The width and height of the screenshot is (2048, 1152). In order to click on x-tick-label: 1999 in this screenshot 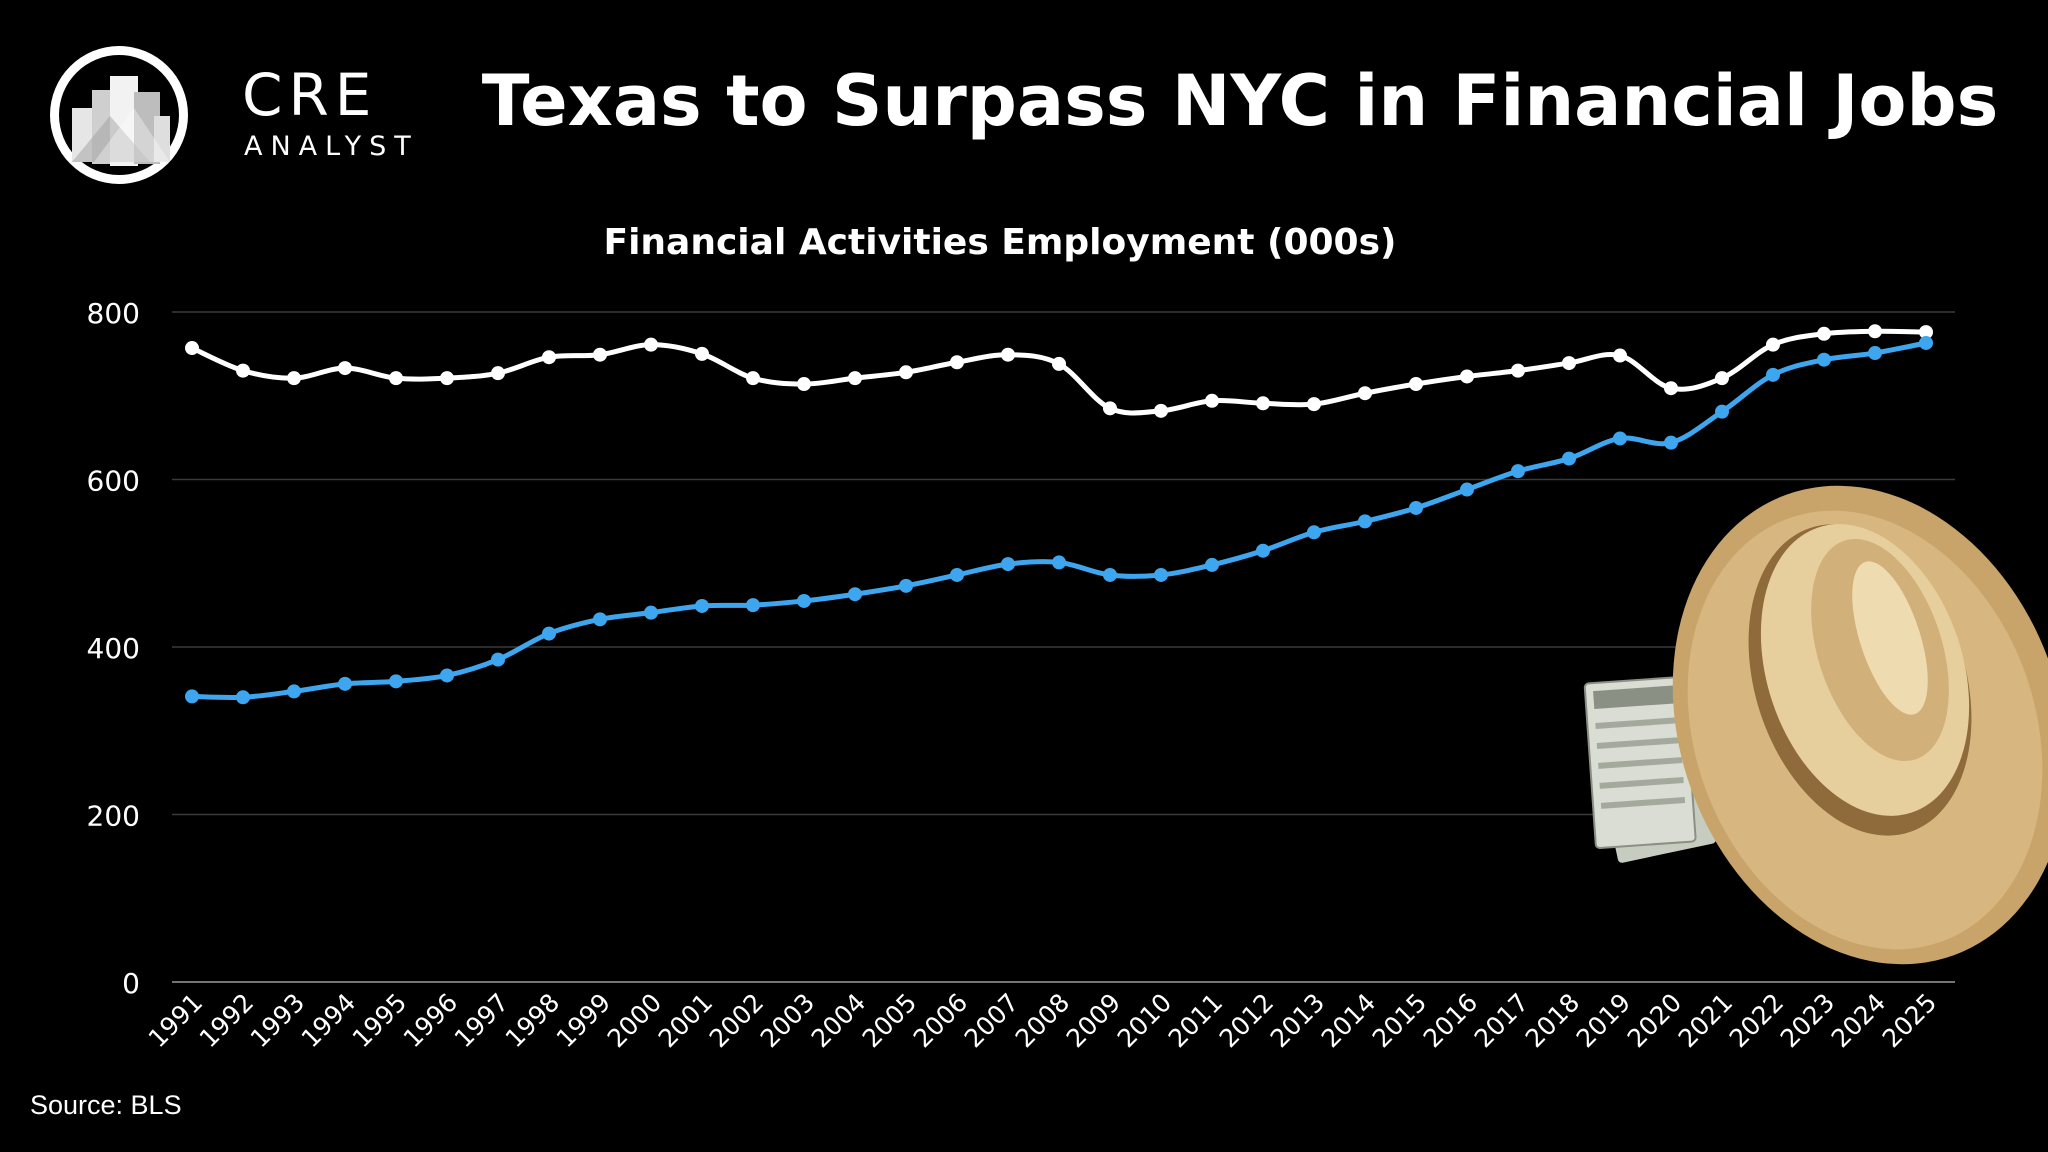, I will do `click(583, 1020)`.